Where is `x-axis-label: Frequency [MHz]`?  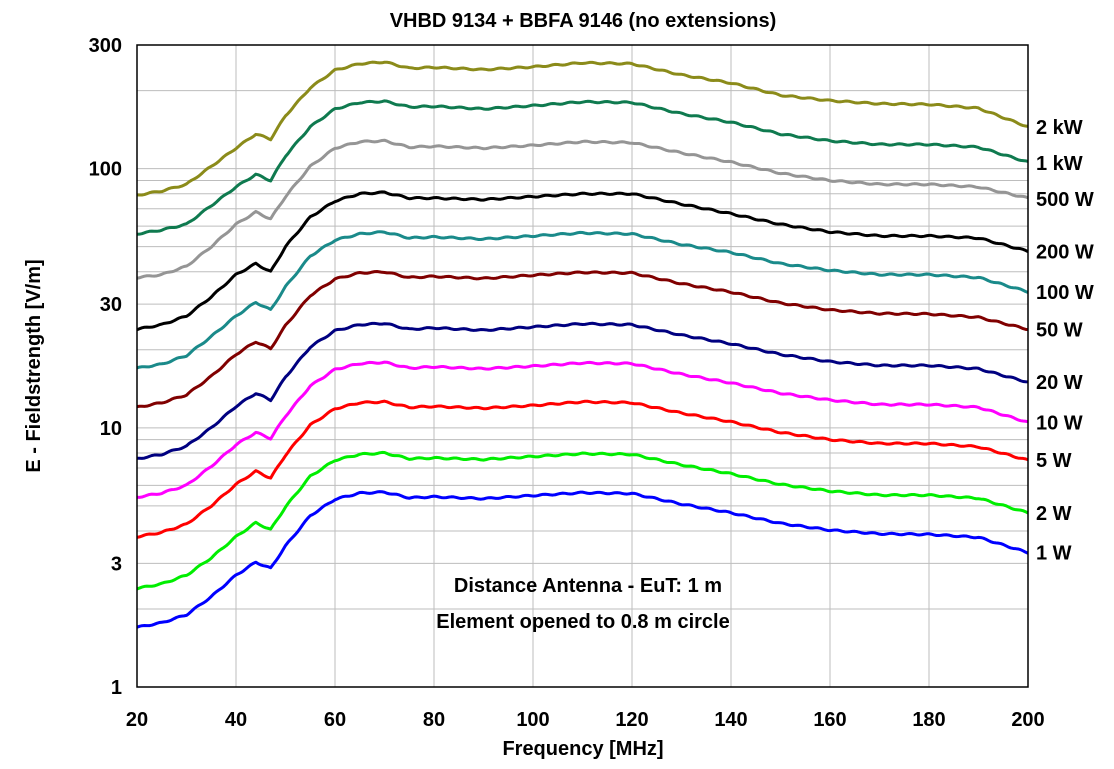
x-axis-label: Frequency [MHz] is located at coordinates (582, 749).